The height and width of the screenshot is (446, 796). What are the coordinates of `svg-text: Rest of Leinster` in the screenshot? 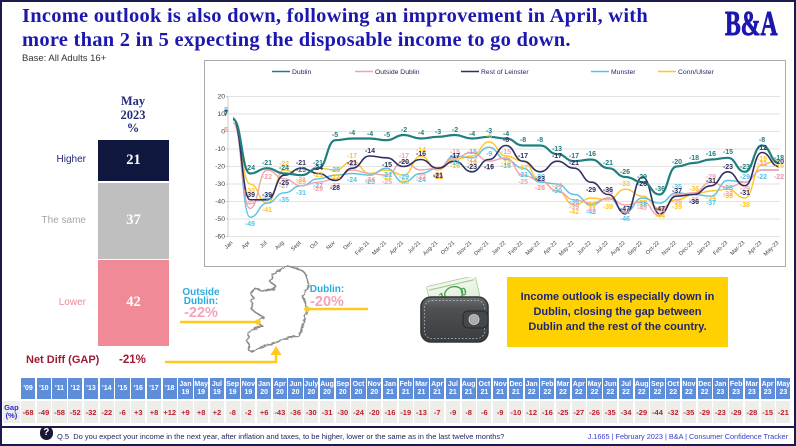 It's located at (505, 72).